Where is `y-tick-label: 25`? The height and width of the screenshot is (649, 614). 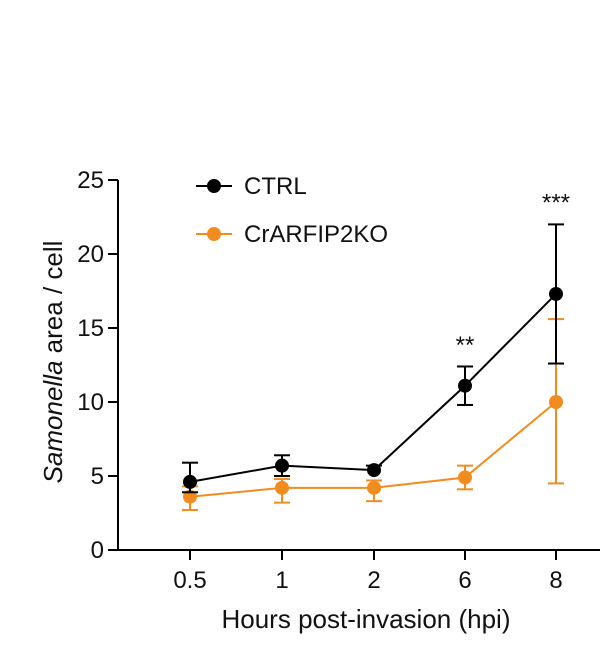 y-tick-label: 25 is located at coordinates (90, 180).